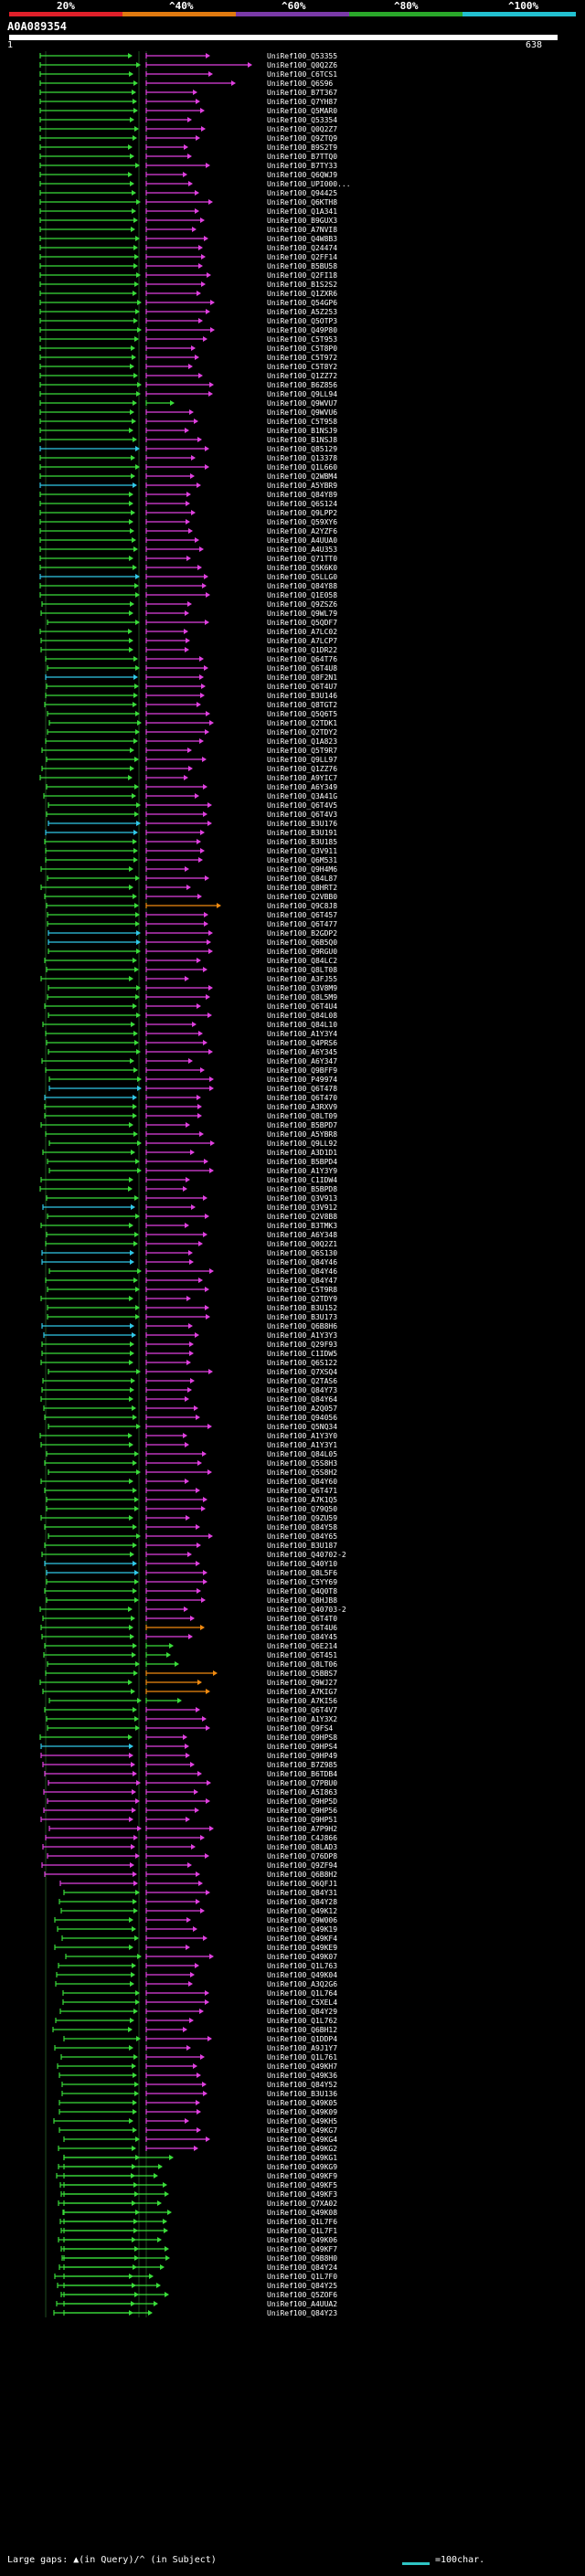 The height and width of the screenshot is (2576, 585). What do you see at coordinates (302, 1820) in the screenshot?
I see `hit-label: UniRef100_Q9HP51` at bounding box center [302, 1820].